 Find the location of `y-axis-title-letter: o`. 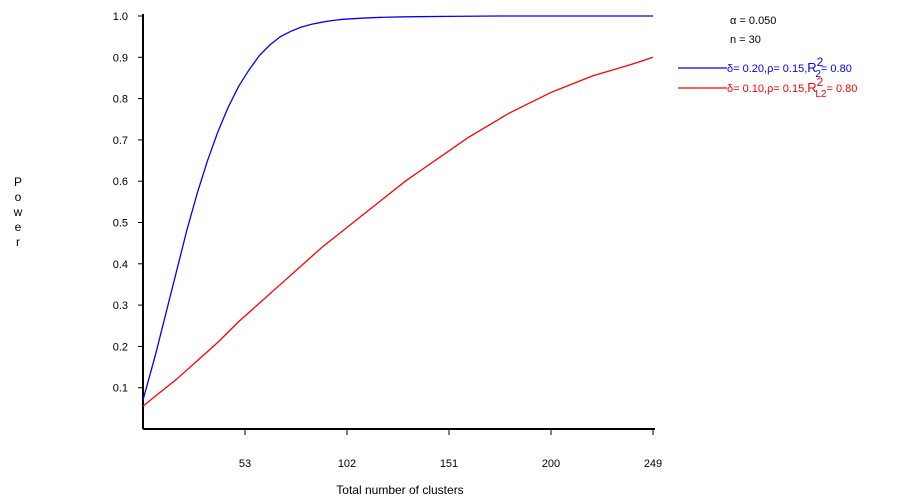

y-axis-title-letter: o is located at coordinates (18, 197).